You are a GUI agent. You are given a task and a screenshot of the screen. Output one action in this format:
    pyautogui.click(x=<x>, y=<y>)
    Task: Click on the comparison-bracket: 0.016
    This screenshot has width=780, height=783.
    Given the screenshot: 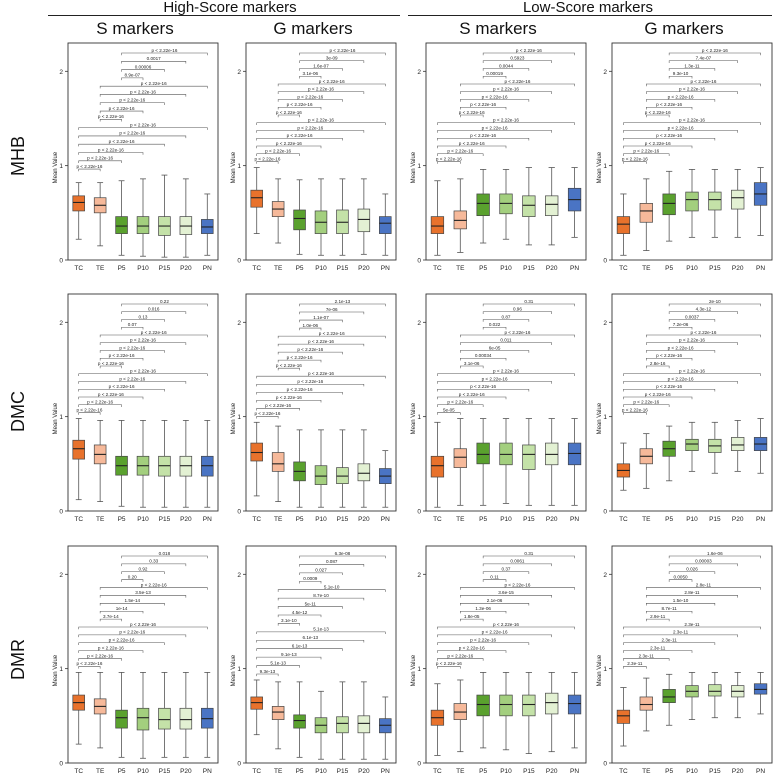 What is the action you would take?
    pyautogui.click(x=154, y=310)
    